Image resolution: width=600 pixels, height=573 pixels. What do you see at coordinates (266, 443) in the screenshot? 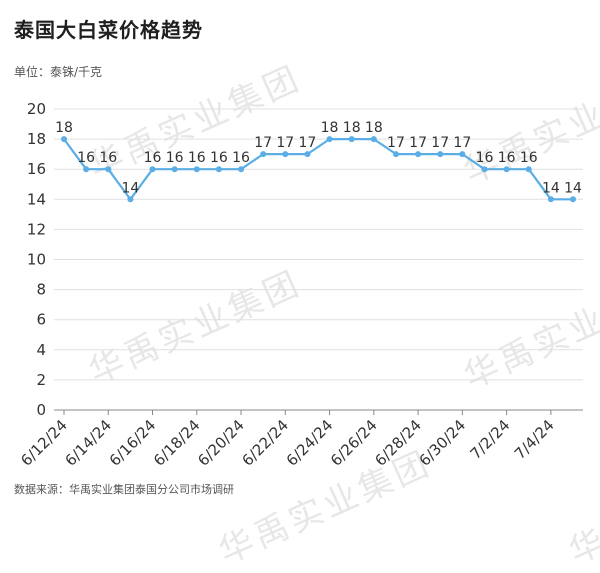
I see `x-tick-label: 6/22/24` at bounding box center [266, 443].